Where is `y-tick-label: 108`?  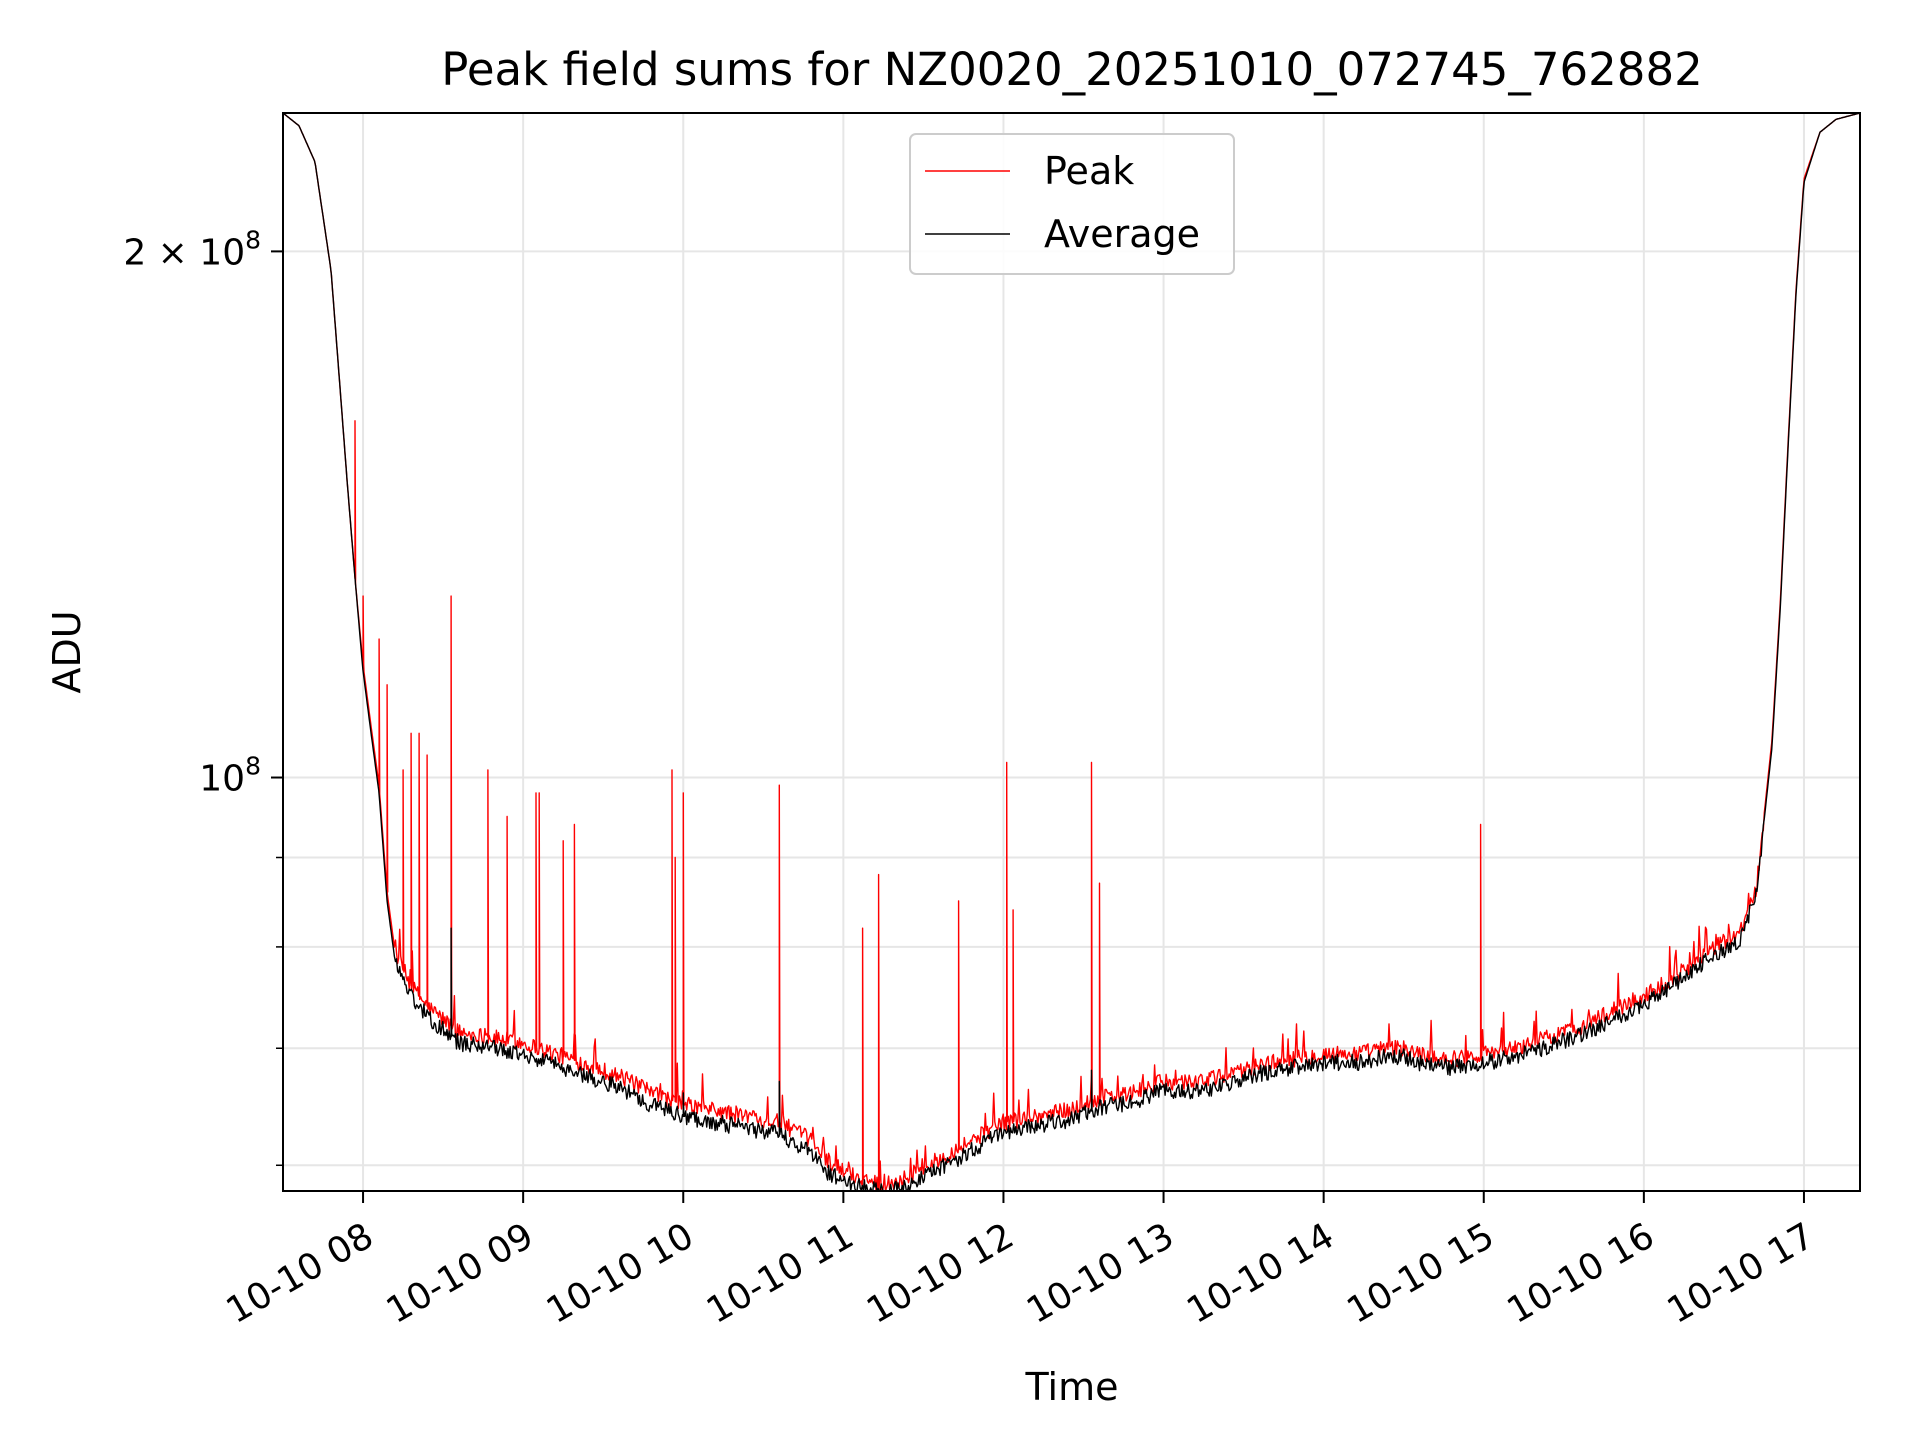
y-tick-label: 108 is located at coordinates (230, 776).